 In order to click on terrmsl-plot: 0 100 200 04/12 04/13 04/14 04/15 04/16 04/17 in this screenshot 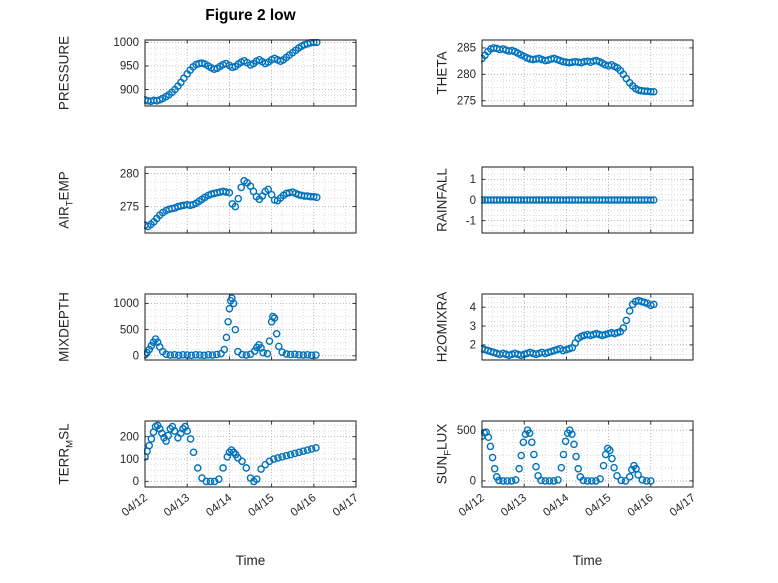, I will do `click(240, 470)`.